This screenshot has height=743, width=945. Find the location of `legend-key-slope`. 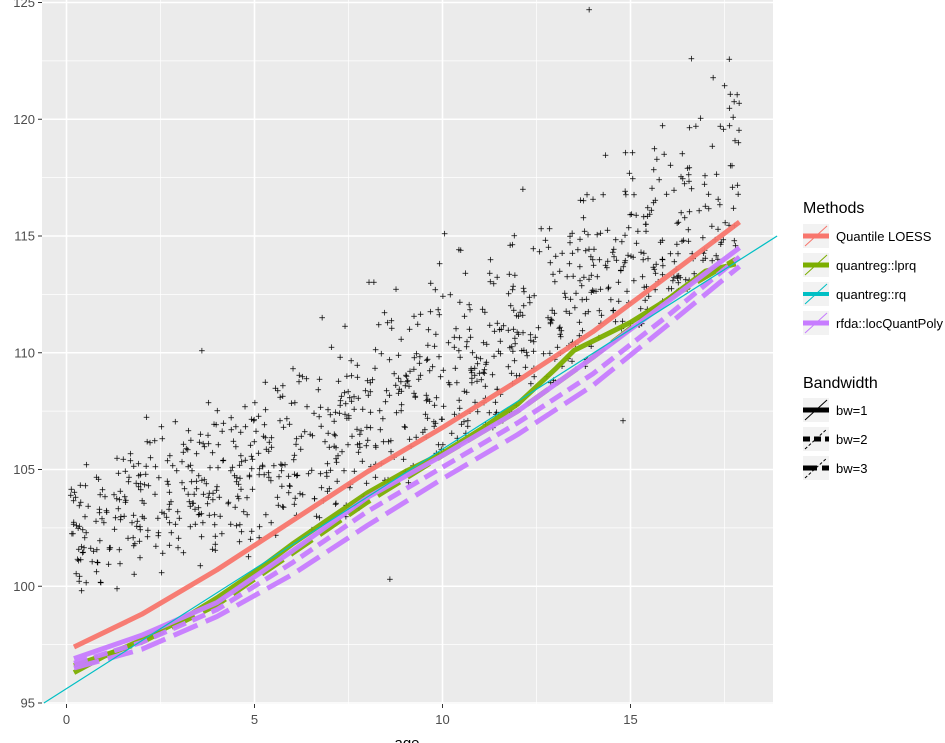

legend-key-slope is located at coordinates (816, 323).